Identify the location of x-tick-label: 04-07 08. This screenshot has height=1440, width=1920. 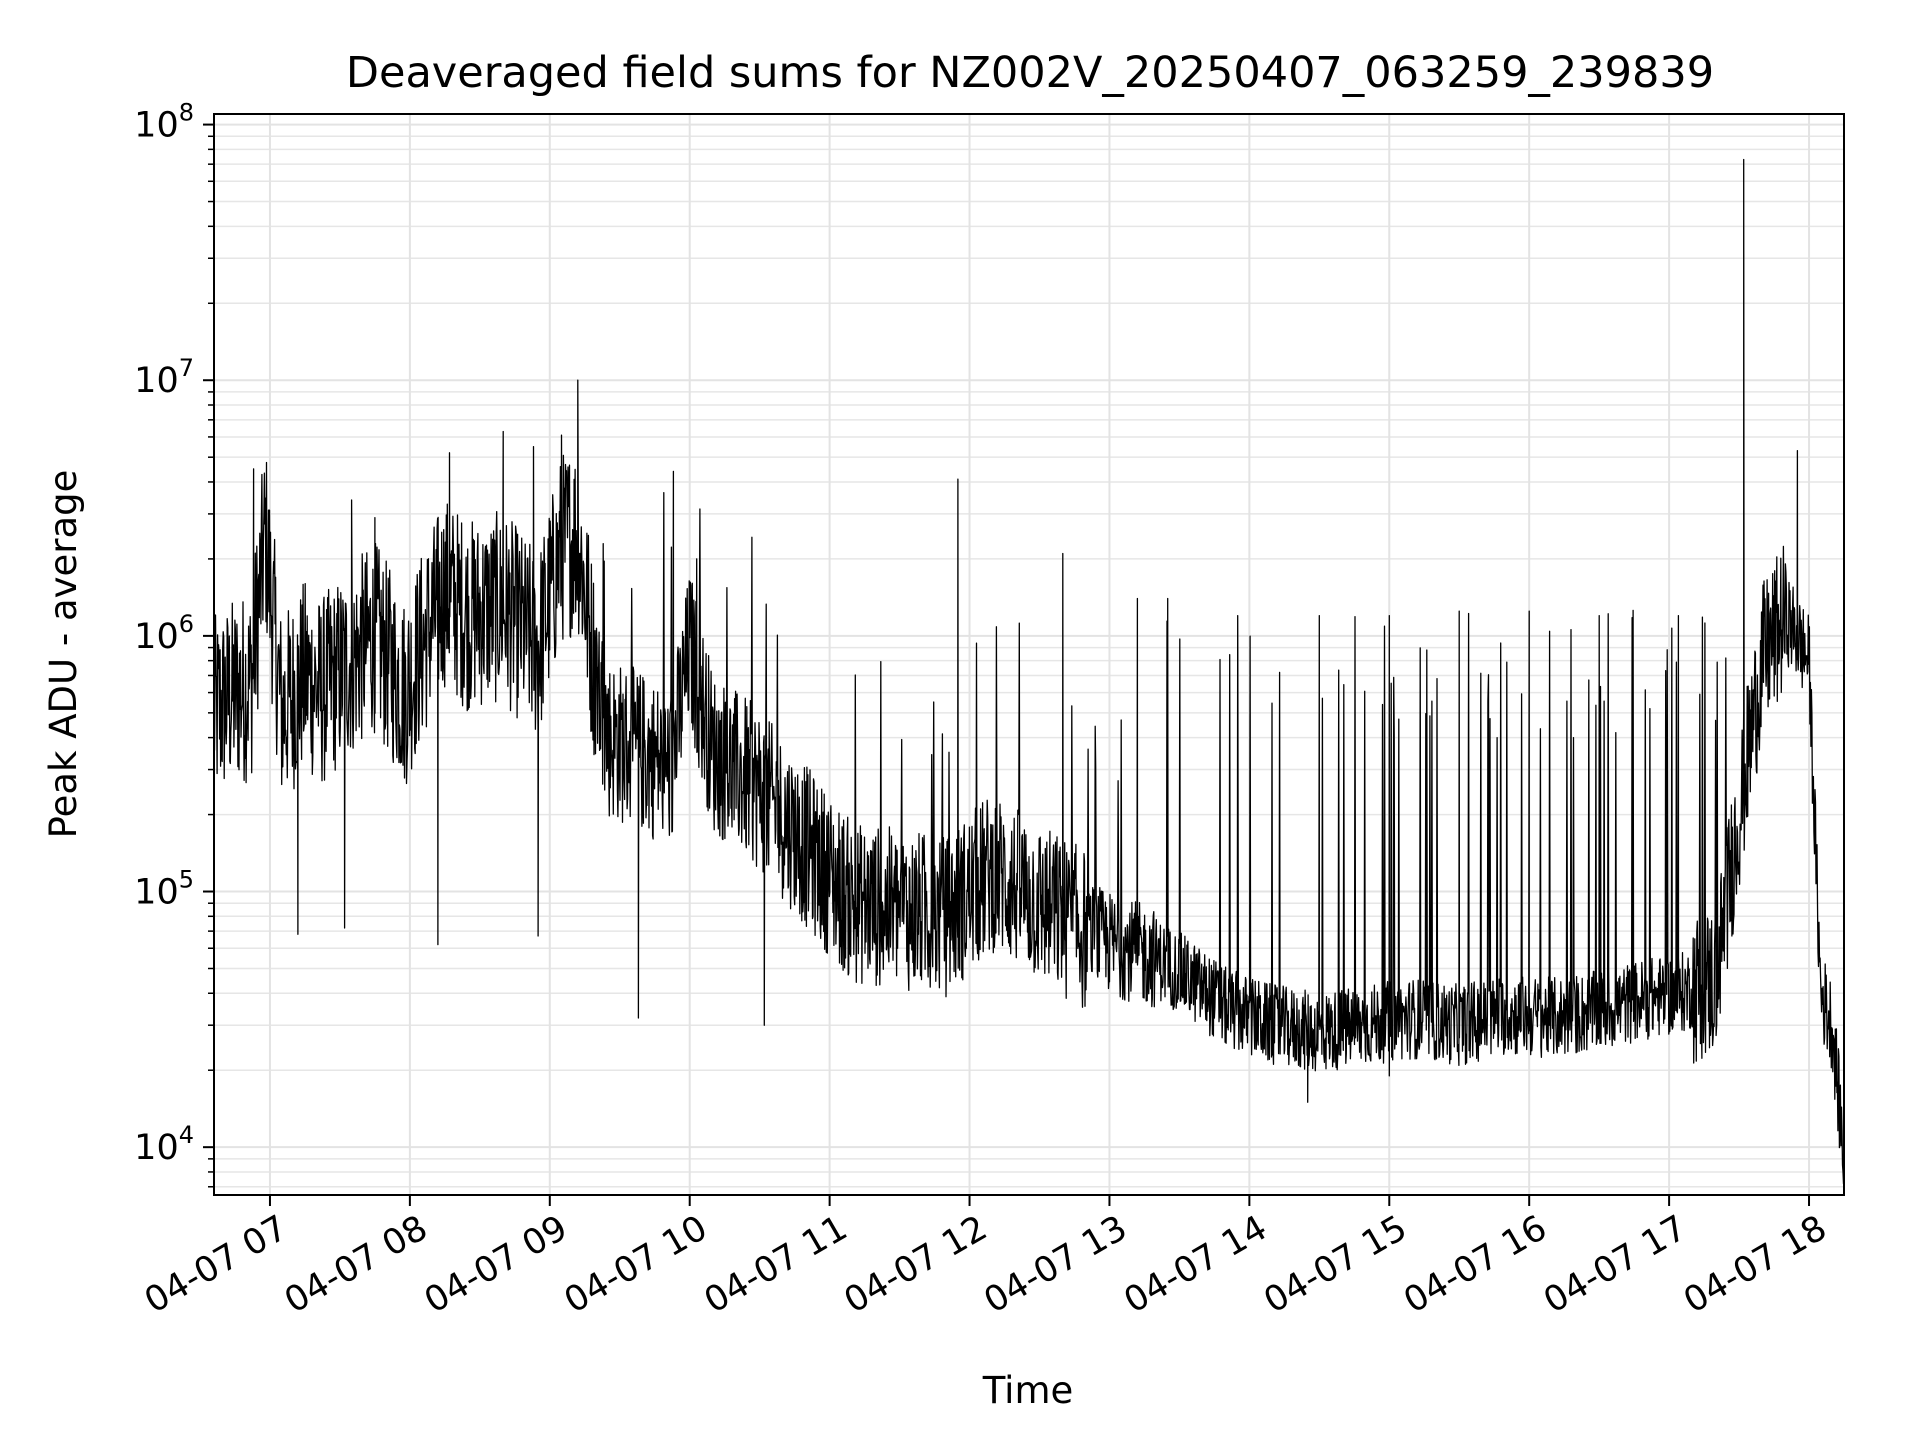
(356, 1264).